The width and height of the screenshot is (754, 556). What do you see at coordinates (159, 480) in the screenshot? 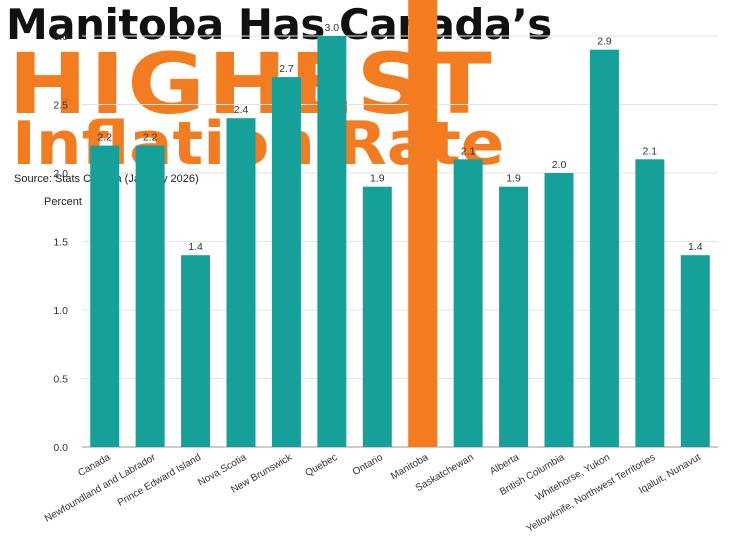
I see `x-tick-label: Prince Edward Island` at bounding box center [159, 480].